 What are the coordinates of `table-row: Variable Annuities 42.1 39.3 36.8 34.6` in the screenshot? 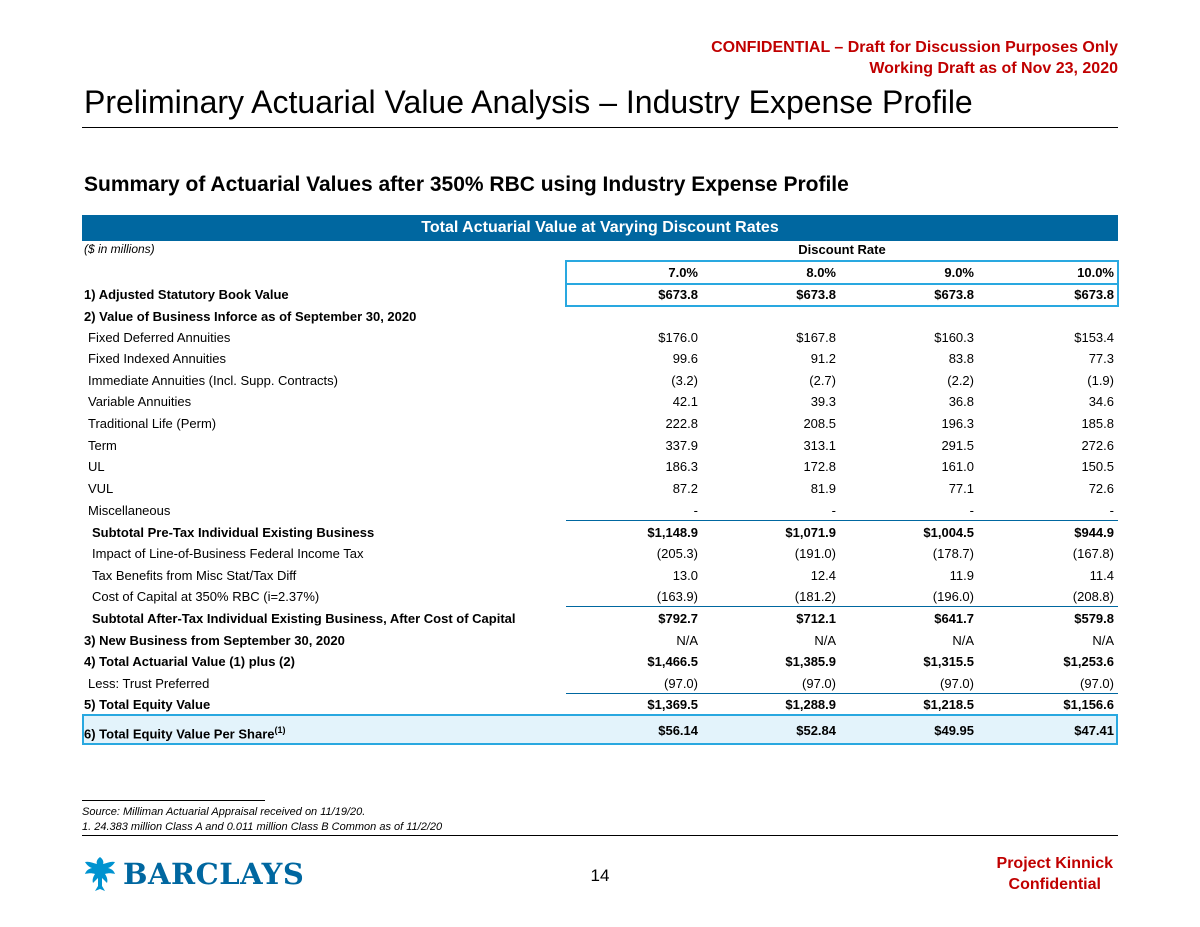 It's located at (600, 401).